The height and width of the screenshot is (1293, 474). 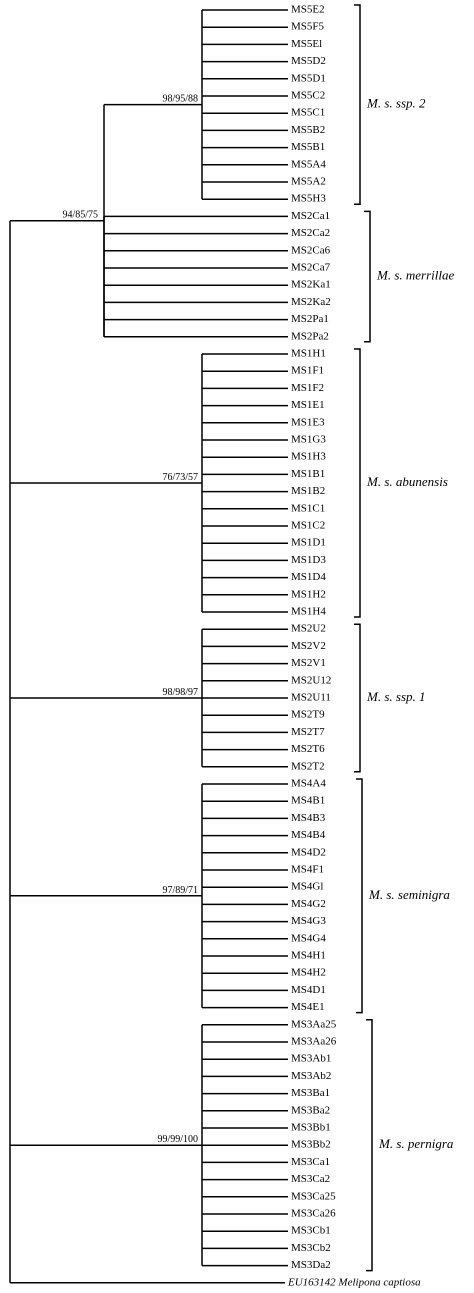 I want to click on leaf-label: MS4G3, so click(x=308, y=921).